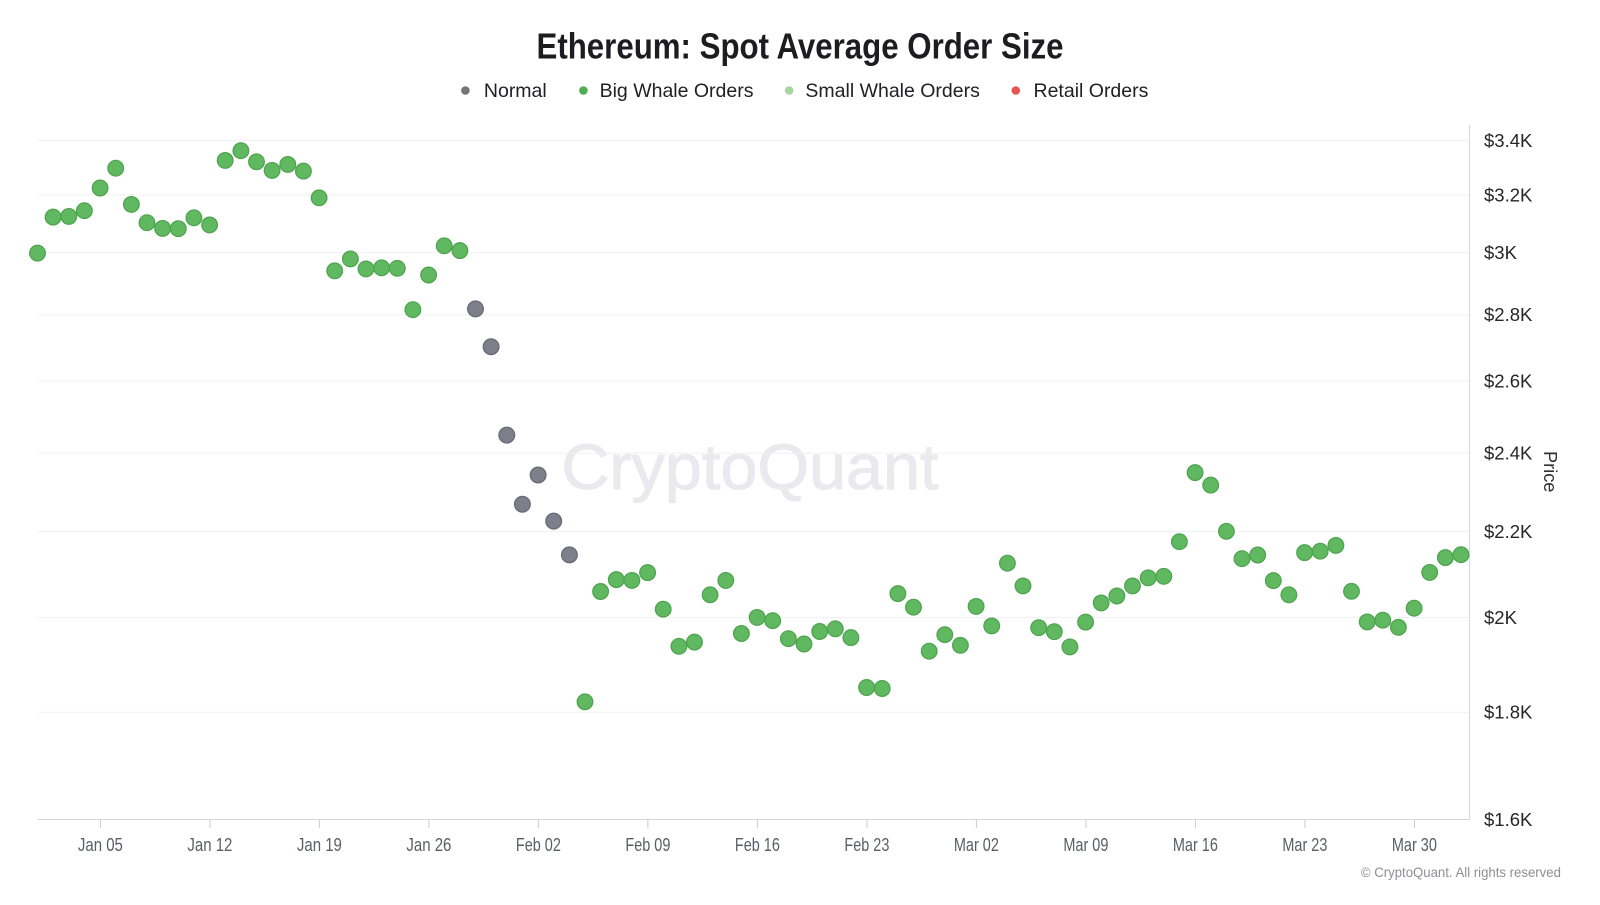  I want to click on svg-text: Jan 19, so click(319, 845).